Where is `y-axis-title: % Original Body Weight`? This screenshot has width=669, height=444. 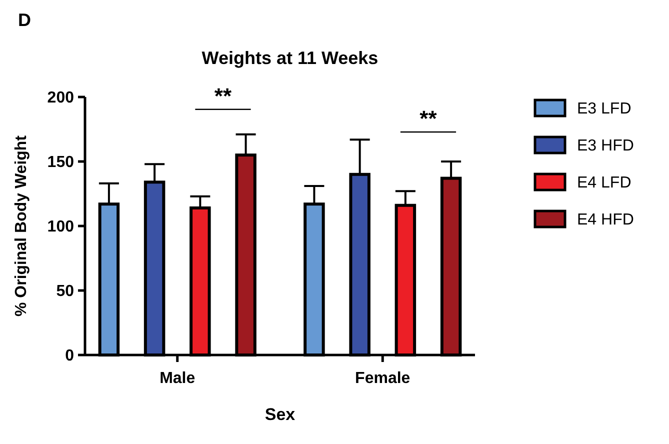 y-axis-title: % Original Body Weight is located at coordinates (21, 225).